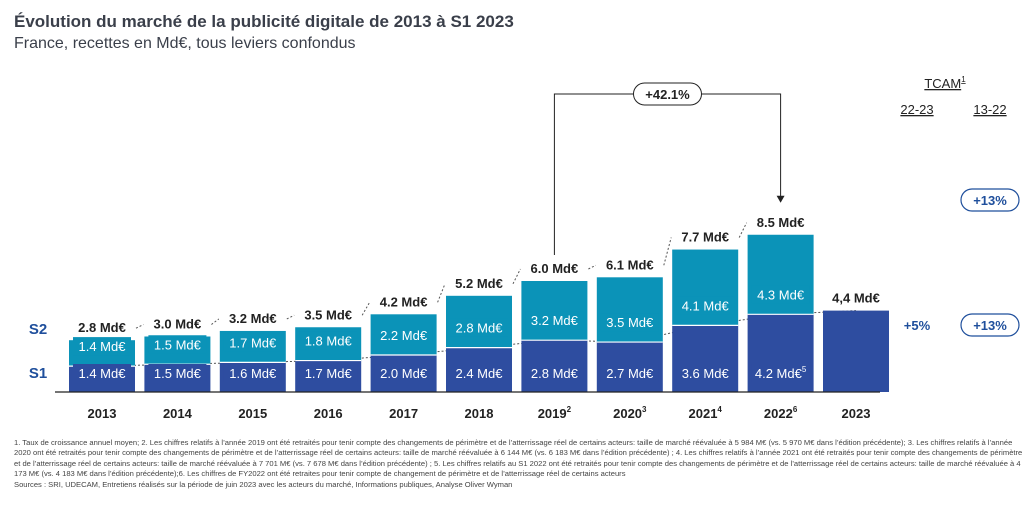  I want to click on x-tick-label: 2015, so click(252, 413).